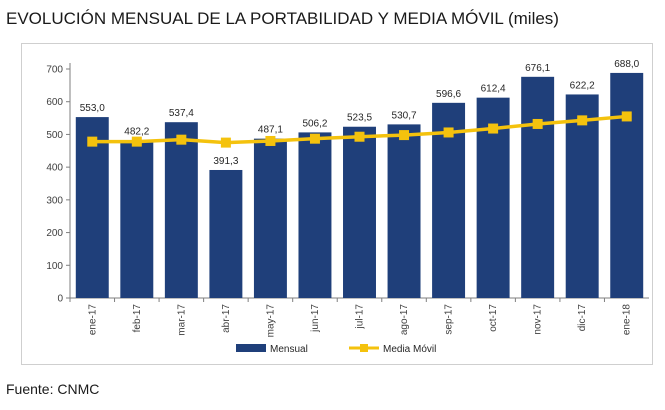 The image size is (665, 410). Describe the element at coordinates (60, 299) in the screenshot. I see `y-tick-label: 0` at that location.